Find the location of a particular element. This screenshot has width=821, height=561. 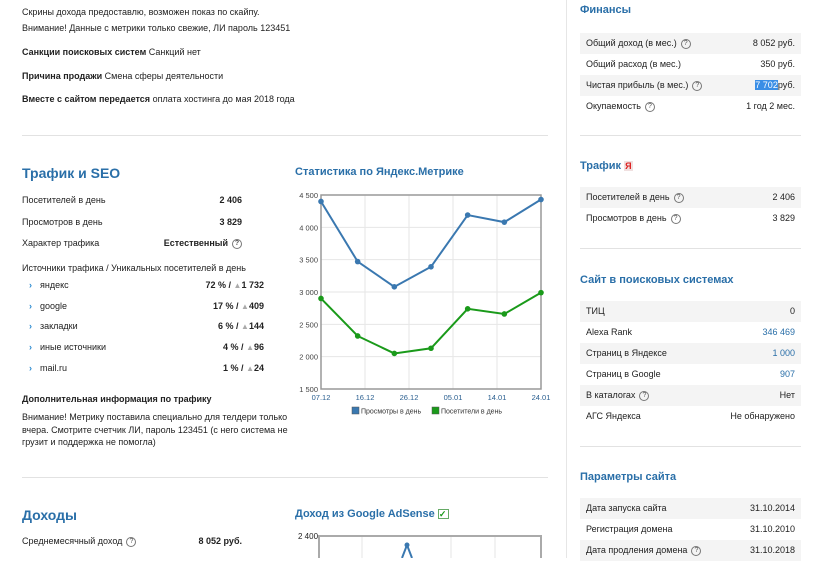

source-pct: 6 % / is located at coordinates (228, 326).